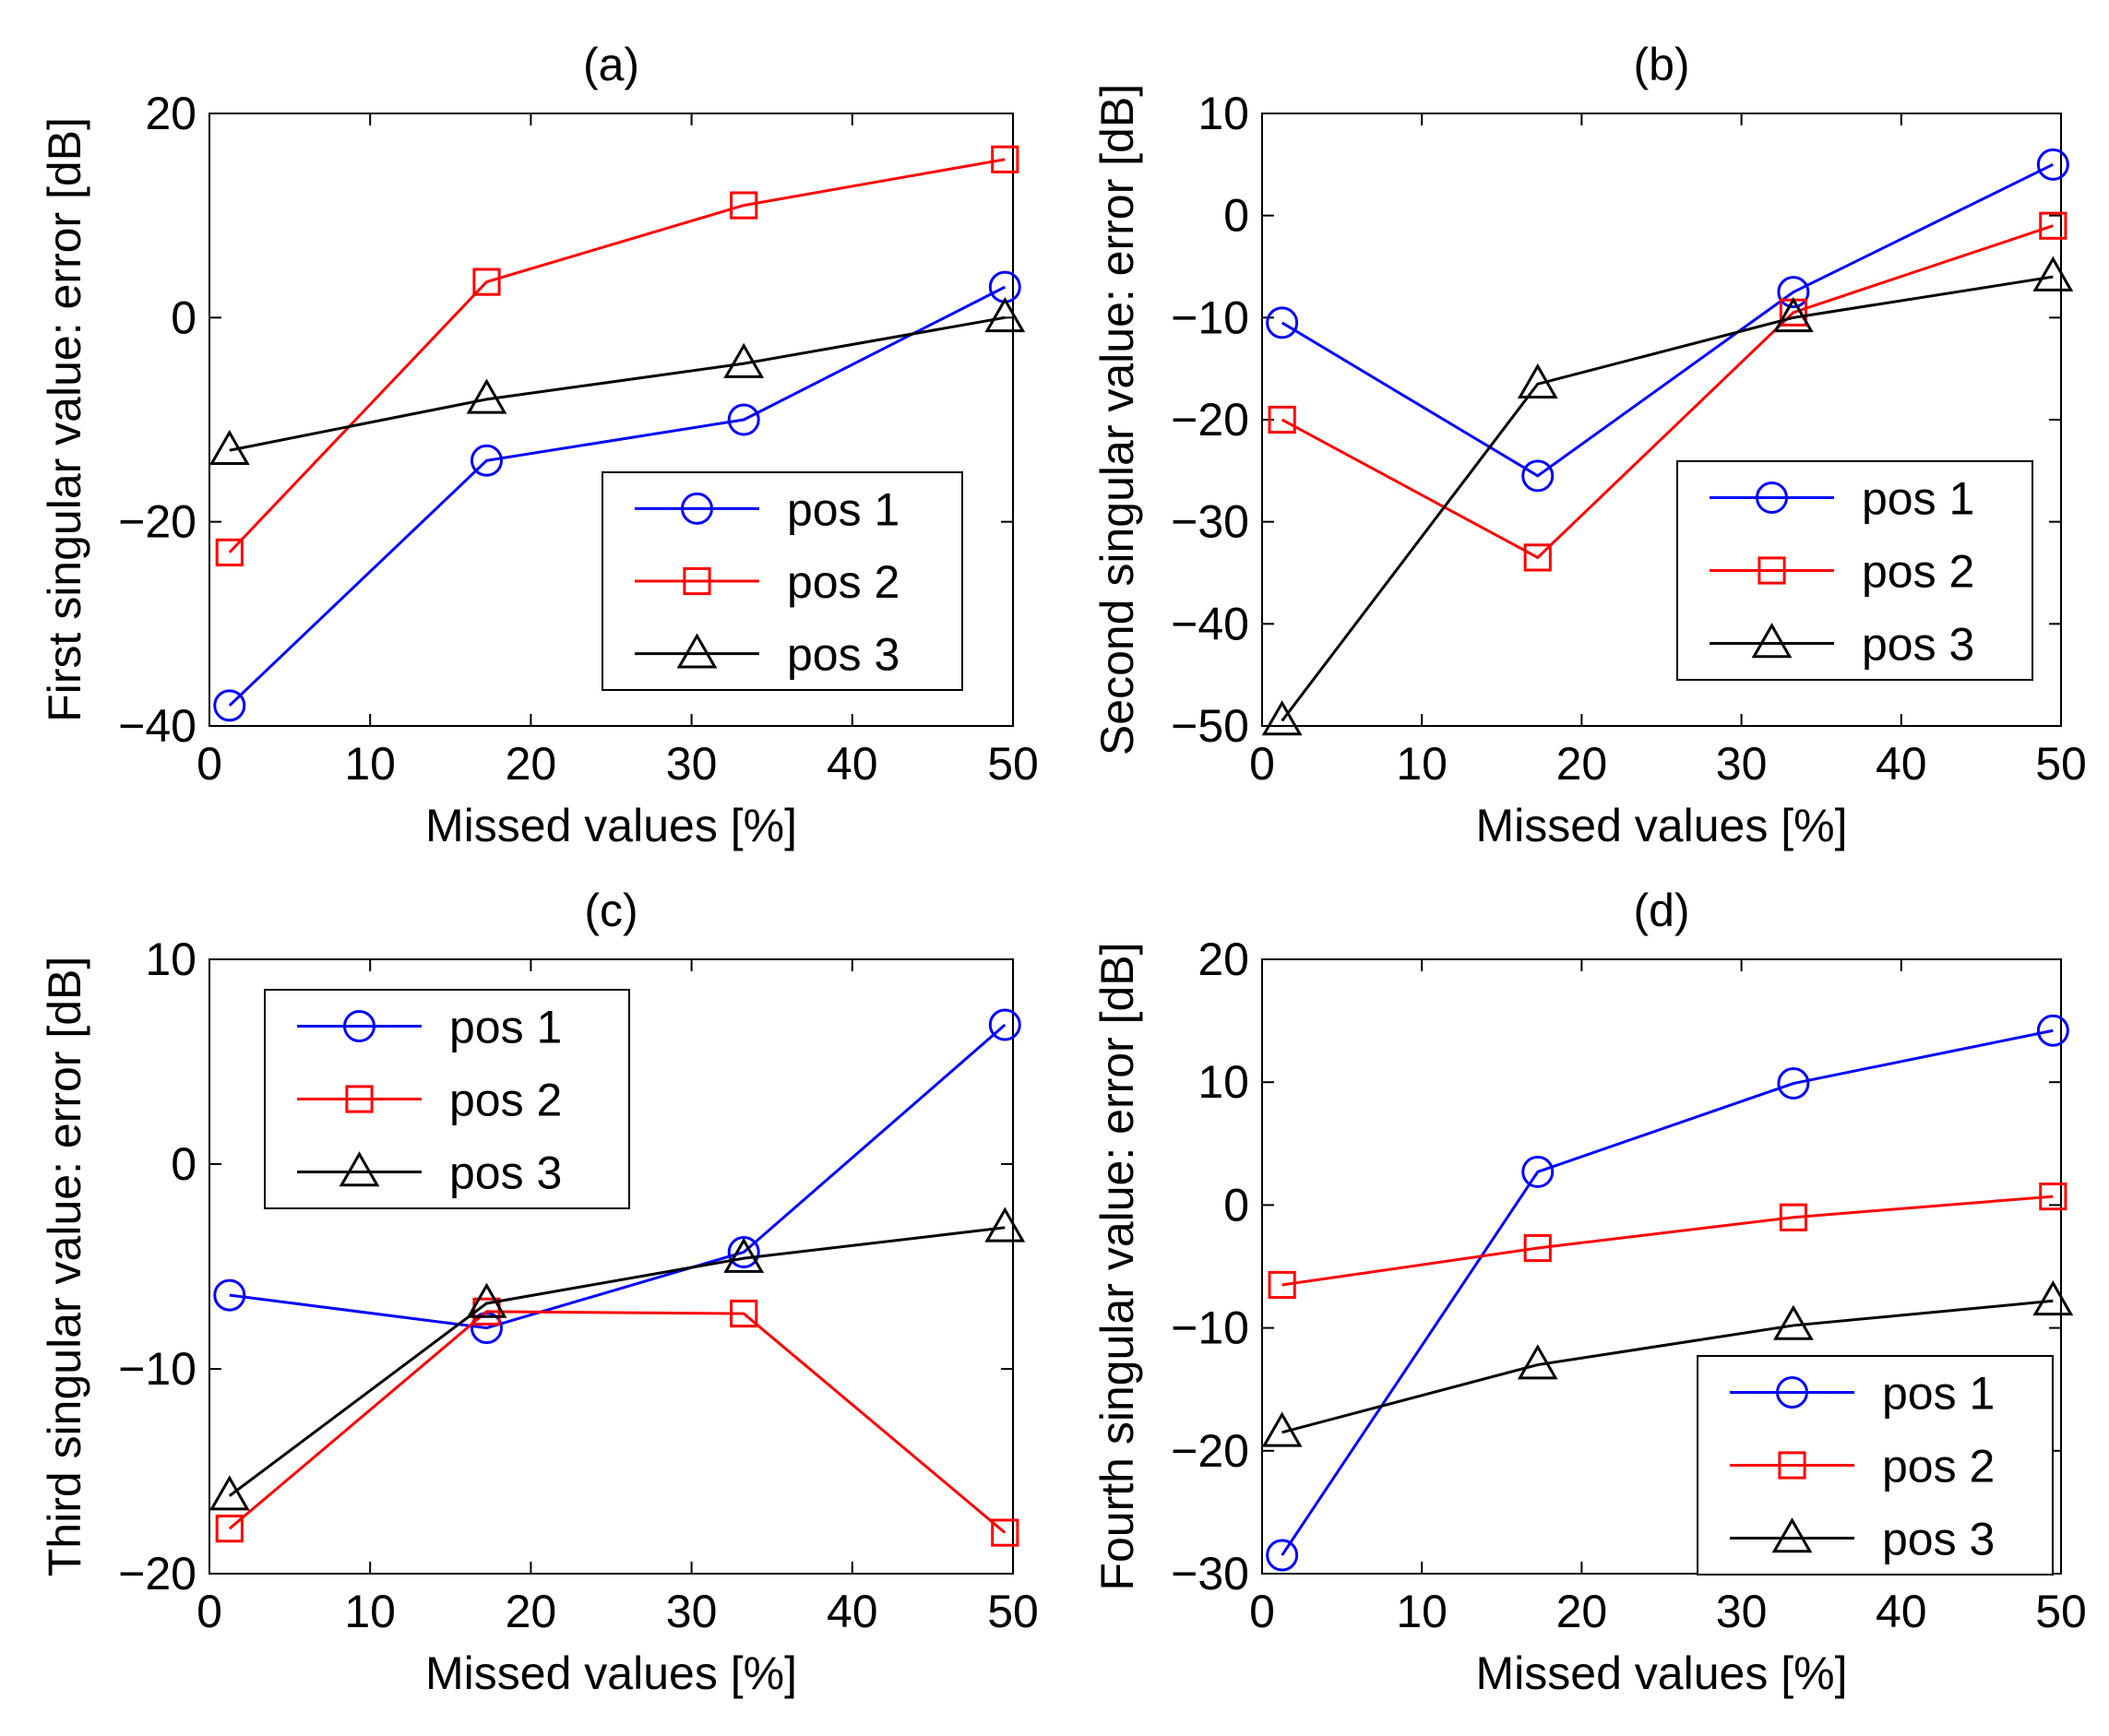 The height and width of the screenshot is (1736, 2109). I want to click on y-axis-label: First singular value: error [dB], so click(64, 419).